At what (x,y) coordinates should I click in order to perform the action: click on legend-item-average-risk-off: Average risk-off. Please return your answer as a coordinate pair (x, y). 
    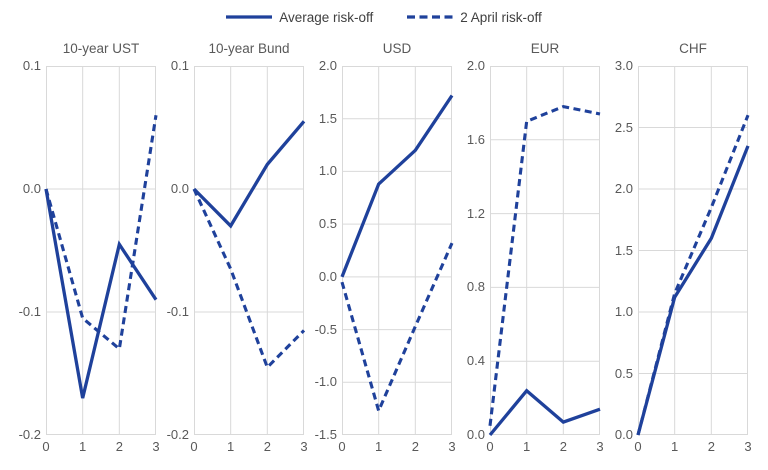
    Looking at the image, I should click on (299, 17).